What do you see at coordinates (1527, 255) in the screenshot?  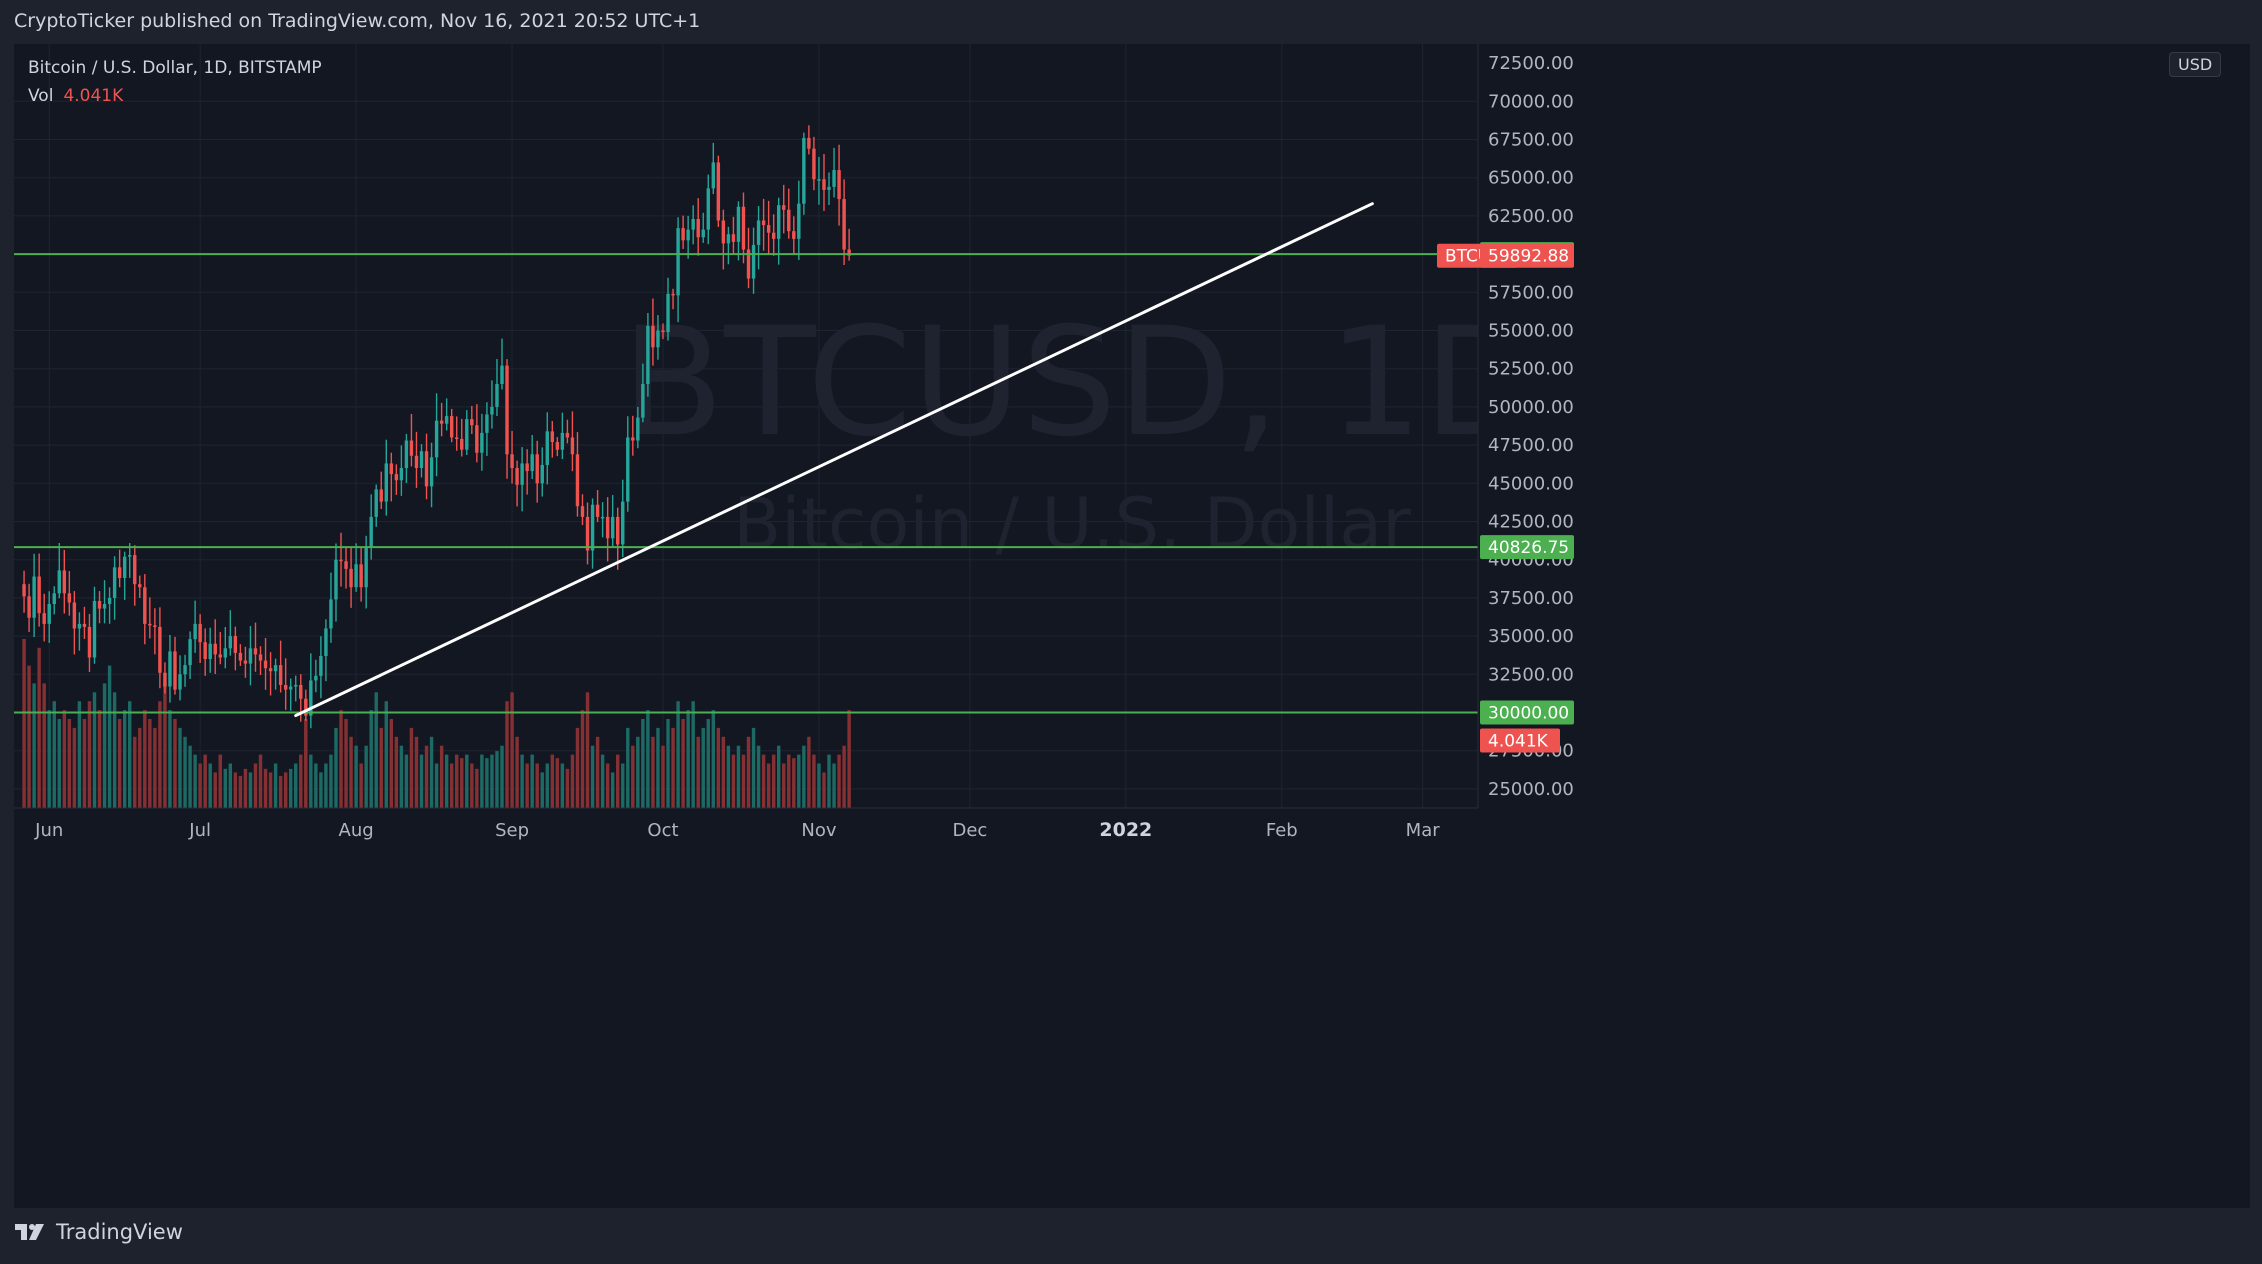 I see `last-price-tag` at bounding box center [1527, 255].